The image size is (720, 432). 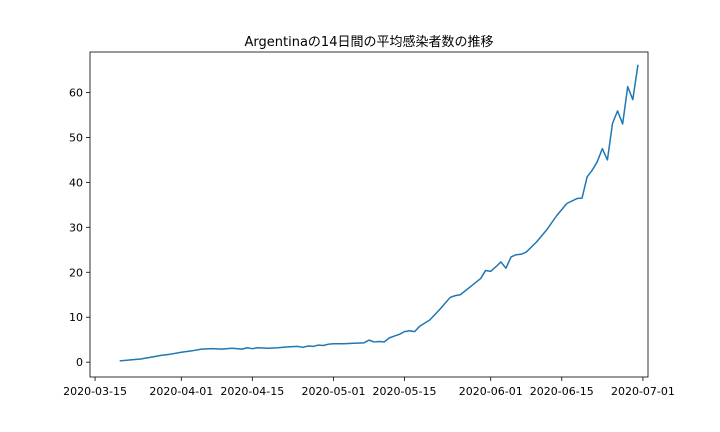 What do you see at coordinates (76, 182) in the screenshot?
I see `y-tick-label: 40` at bounding box center [76, 182].